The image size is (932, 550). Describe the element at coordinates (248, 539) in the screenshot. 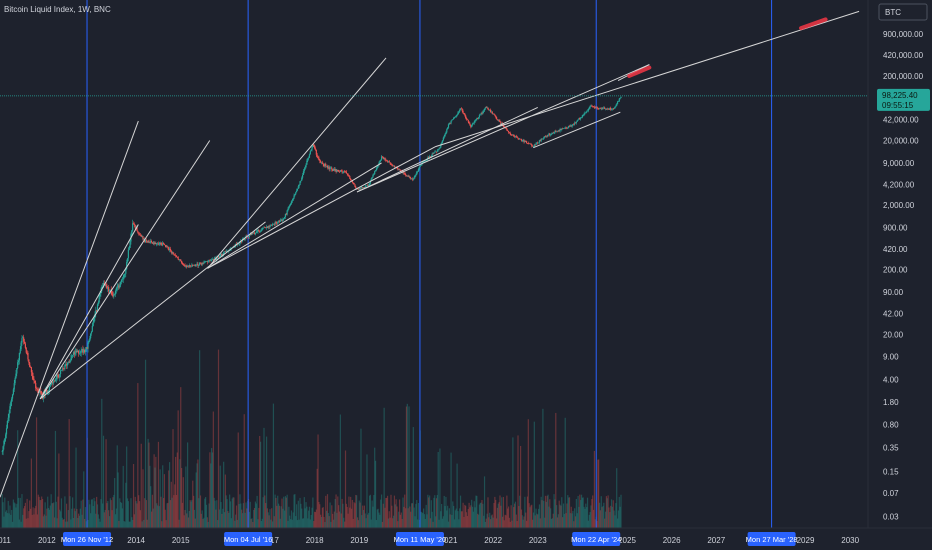

I see `cycle-date-label: Mon 04 Jul '16` at that location.